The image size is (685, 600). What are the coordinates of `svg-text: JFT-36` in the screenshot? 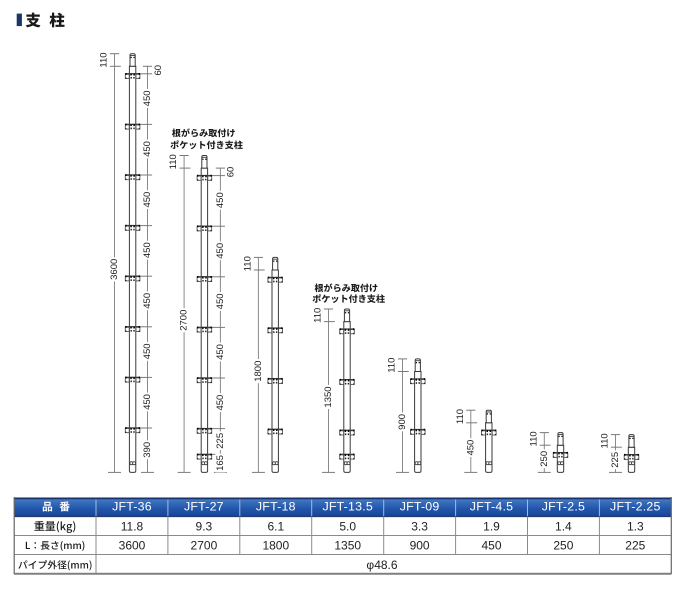 It's located at (132, 506).